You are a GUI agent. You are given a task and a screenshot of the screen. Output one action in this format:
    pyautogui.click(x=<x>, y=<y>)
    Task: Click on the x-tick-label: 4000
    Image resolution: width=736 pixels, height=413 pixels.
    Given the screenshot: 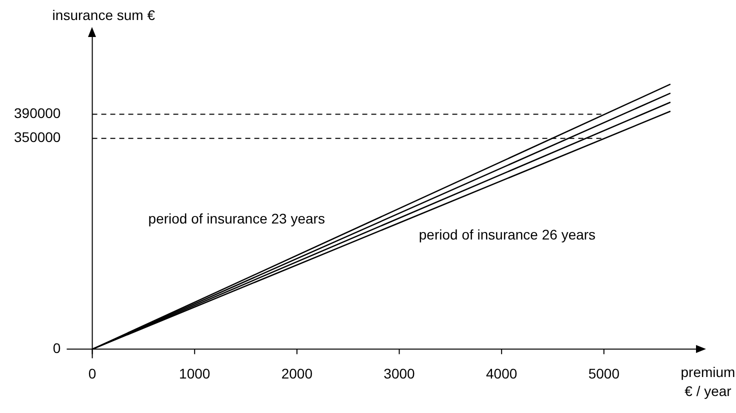 What is the action you would take?
    pyautogui.click(x=502, y=373)
    